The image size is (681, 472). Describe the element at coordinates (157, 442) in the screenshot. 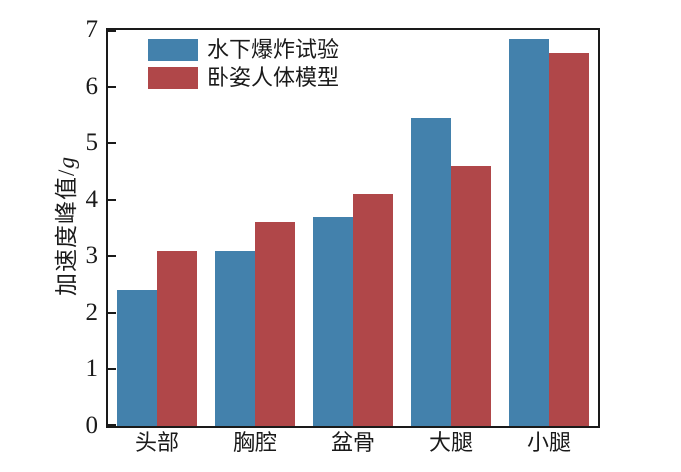

I see `x-tick-label-头部: 头部` at that location.